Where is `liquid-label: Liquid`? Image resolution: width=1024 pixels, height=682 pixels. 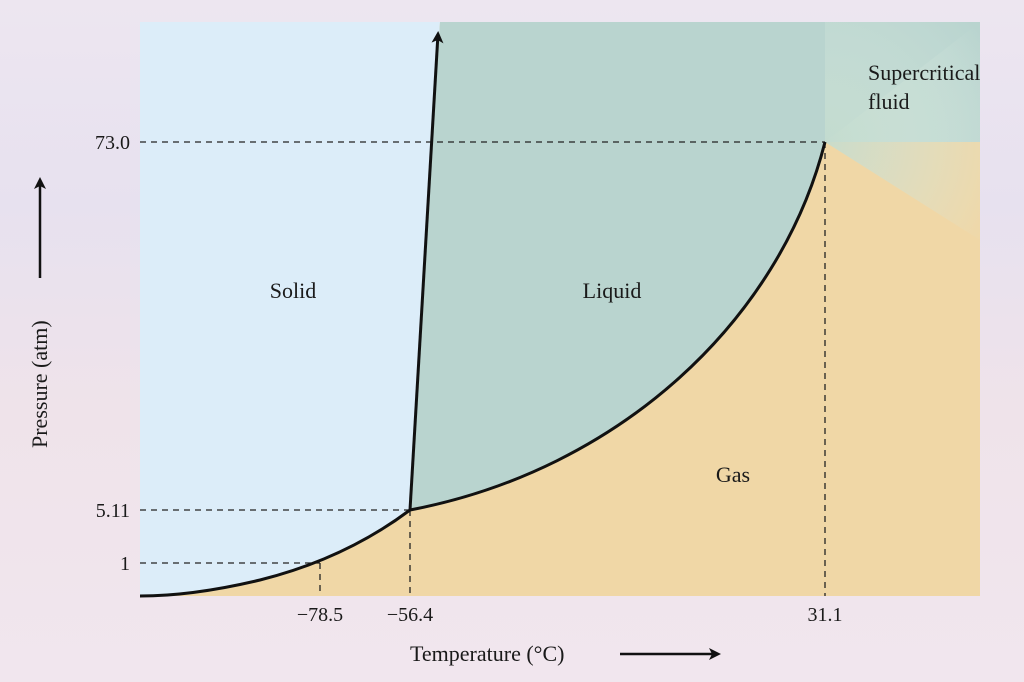 liquid-label: Liquid is located at coordinates (612, 290).